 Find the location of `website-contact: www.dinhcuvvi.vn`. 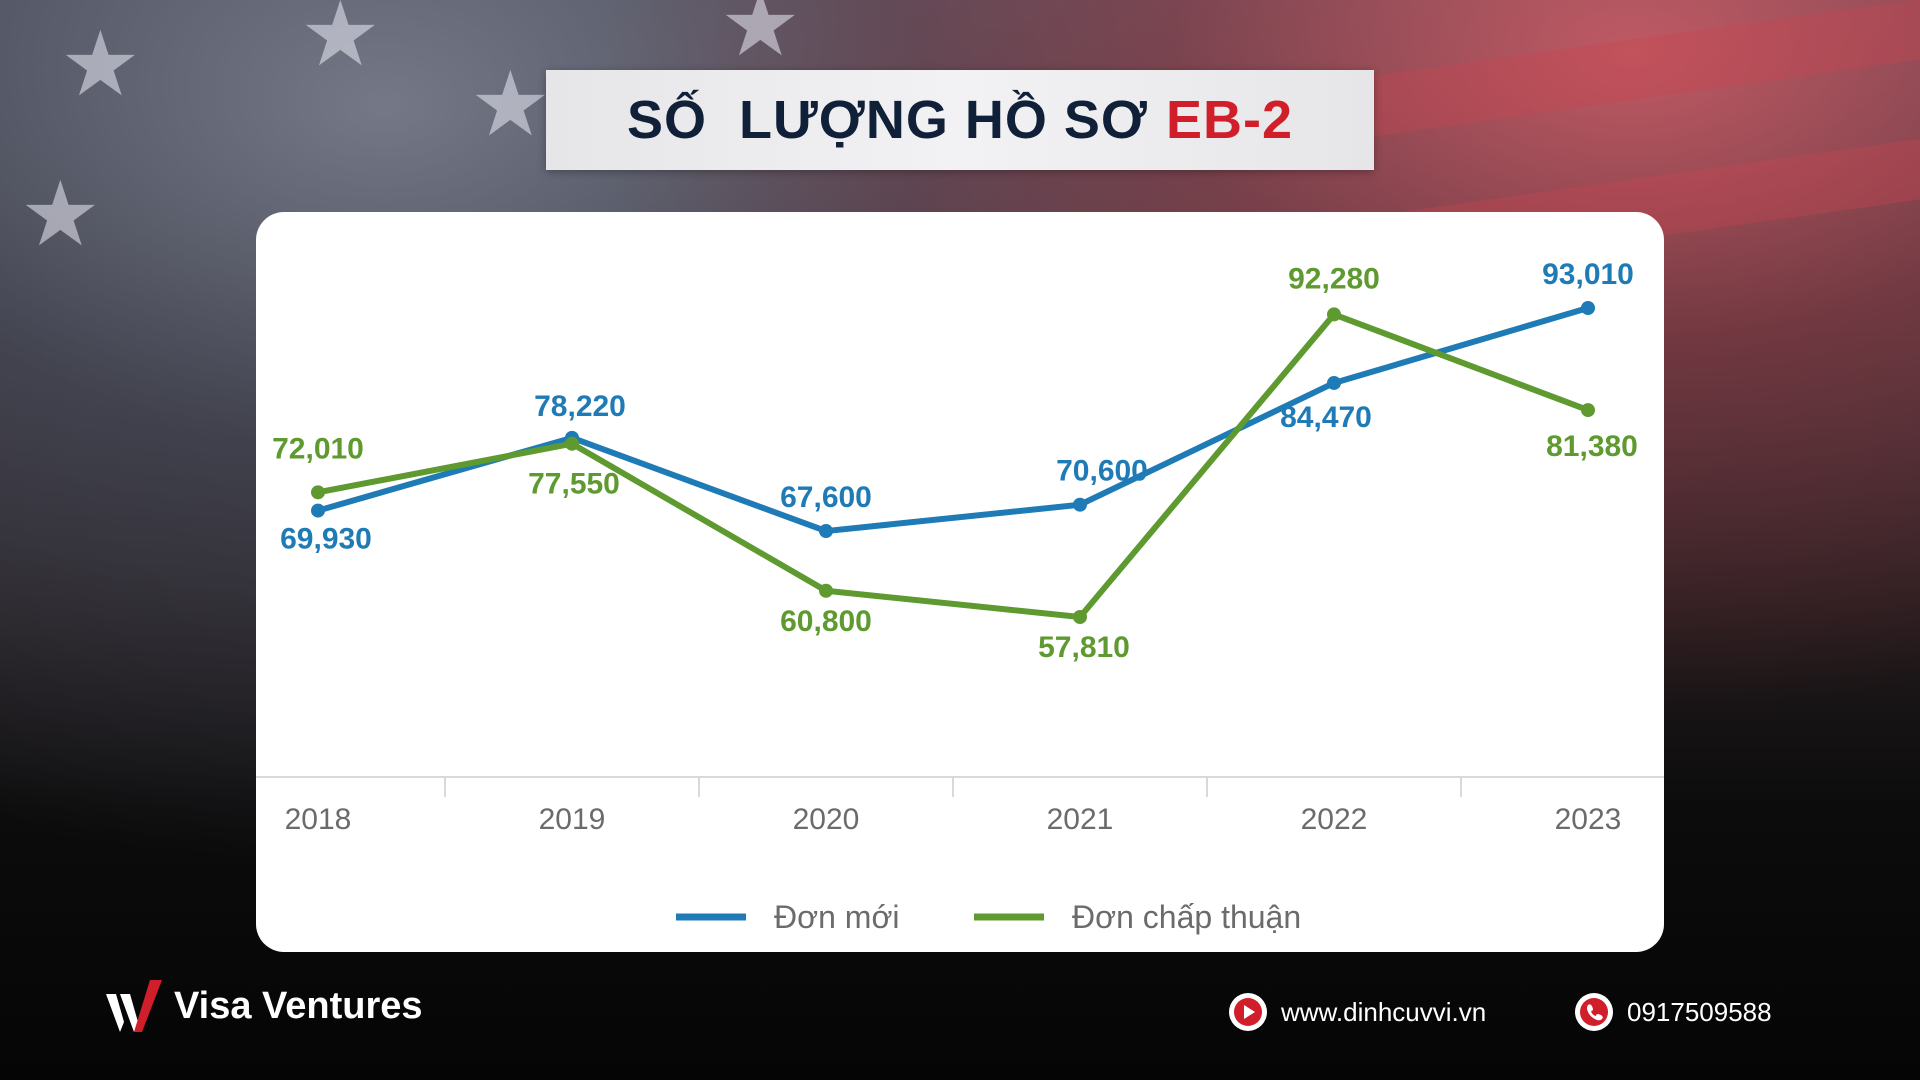

website-contact: www.dinhcuvvi.vn is located at coordinates (1357, 1012).